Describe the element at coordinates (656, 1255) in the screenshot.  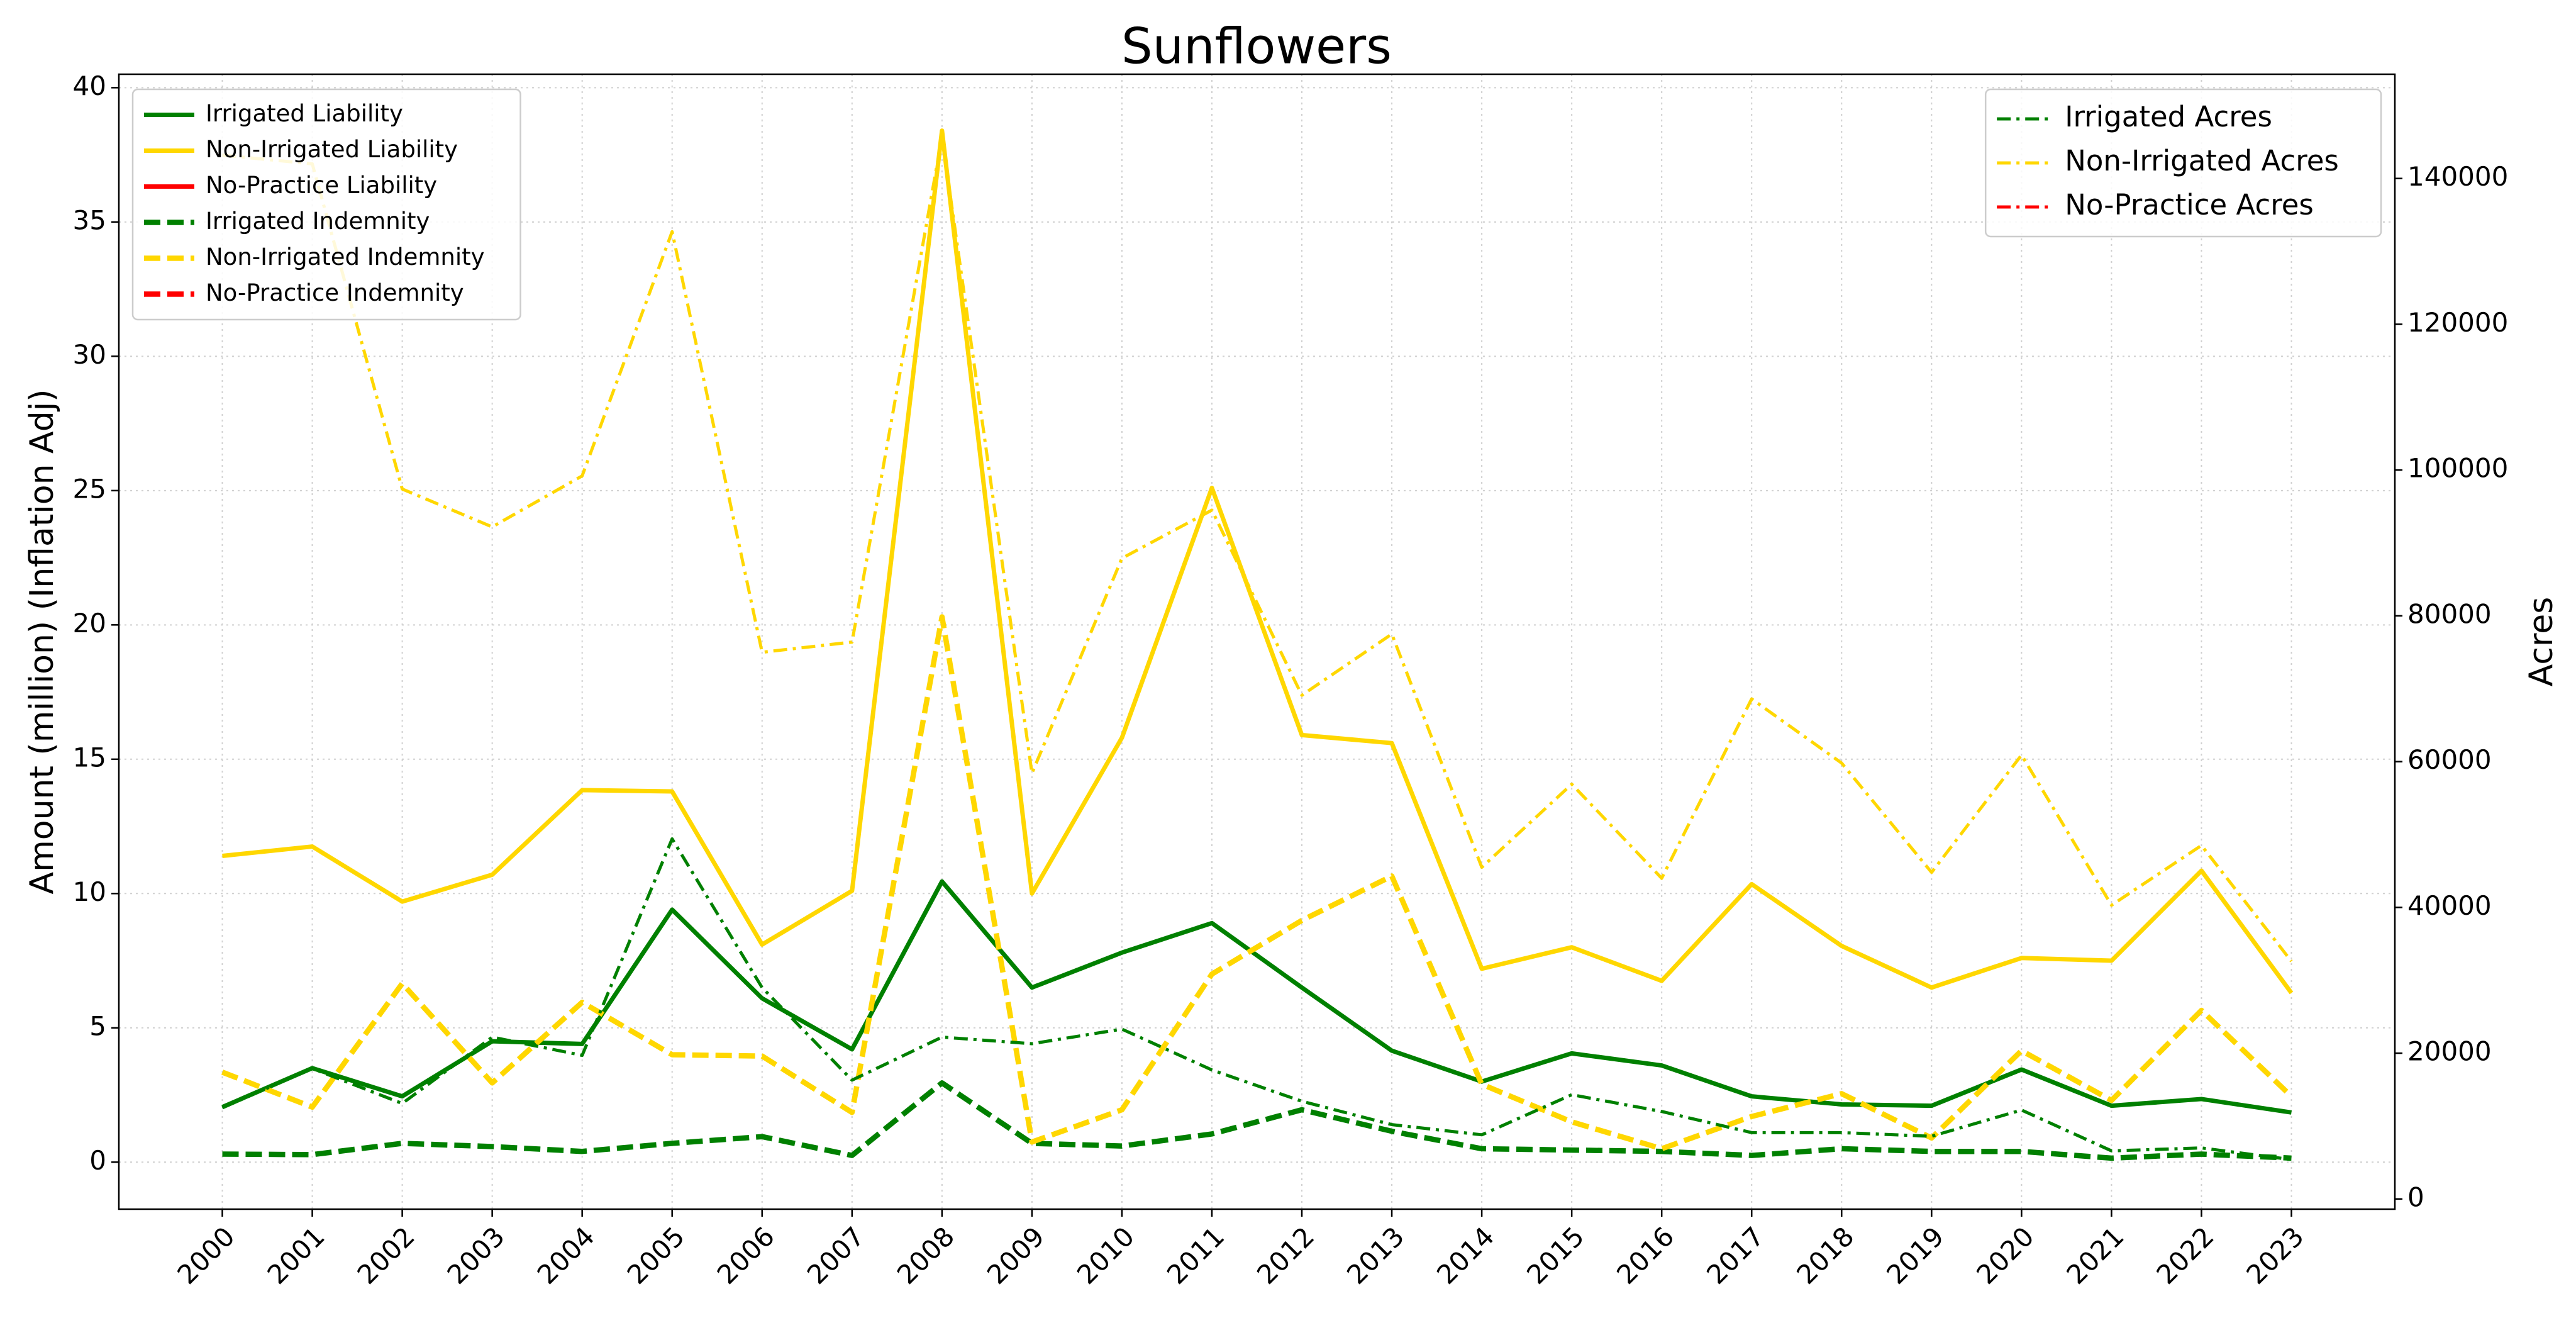
I see `x-tick-label: 2005` at that location.